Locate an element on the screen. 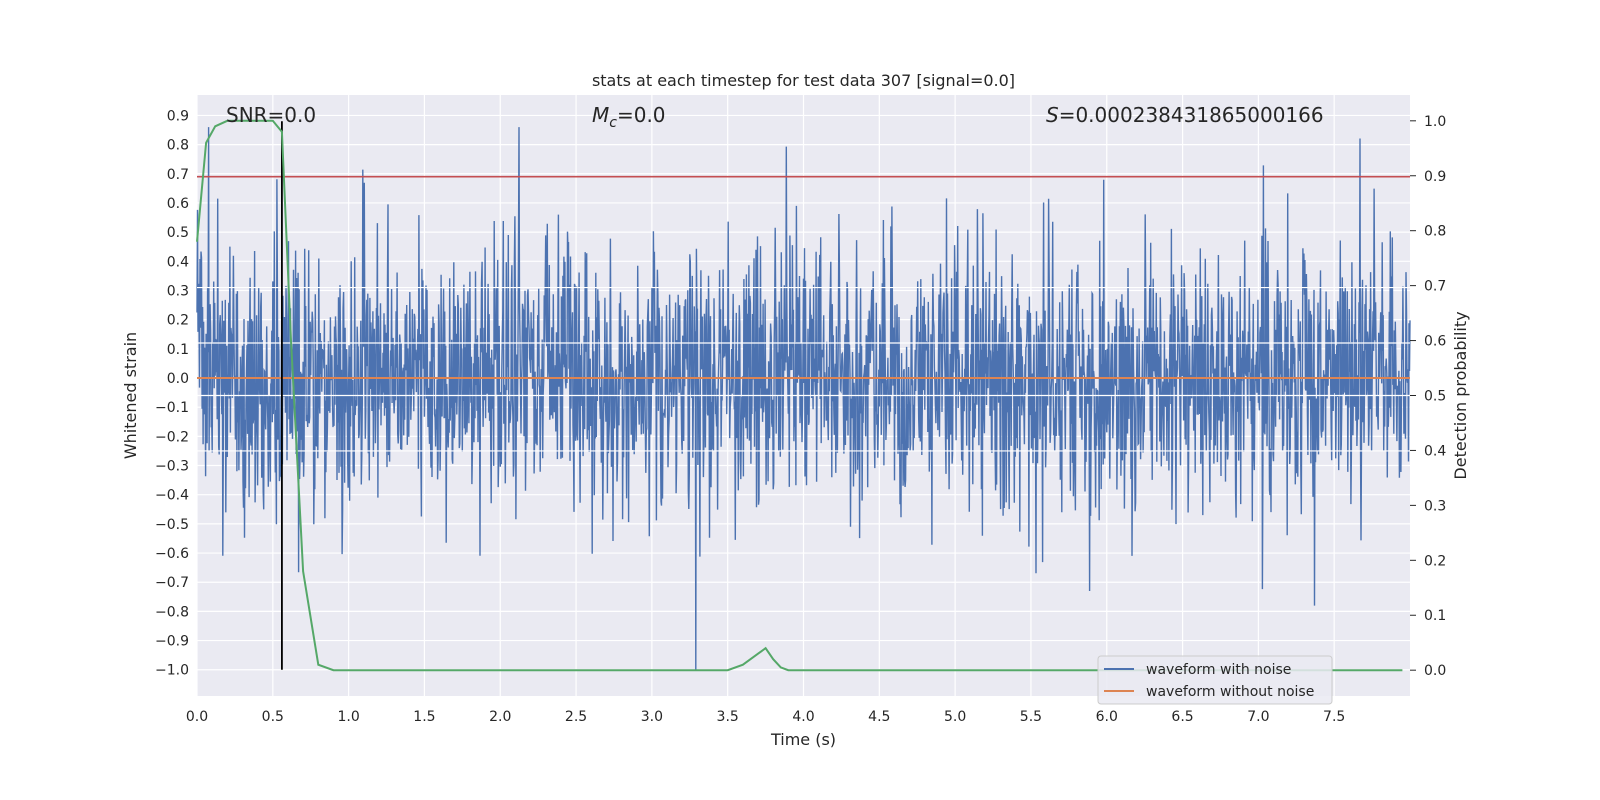 Image resolution: width=1600 pixels, height=800 pixels. x-tick-label: 0.0 is located at coordinates (197, 717).